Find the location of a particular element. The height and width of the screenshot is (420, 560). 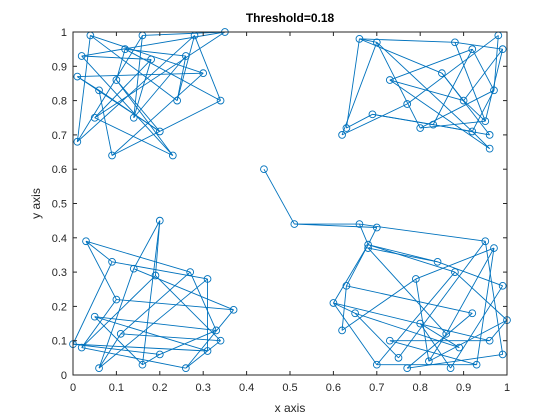

y-tick-label: 1 is located at coordinates (64, 33).